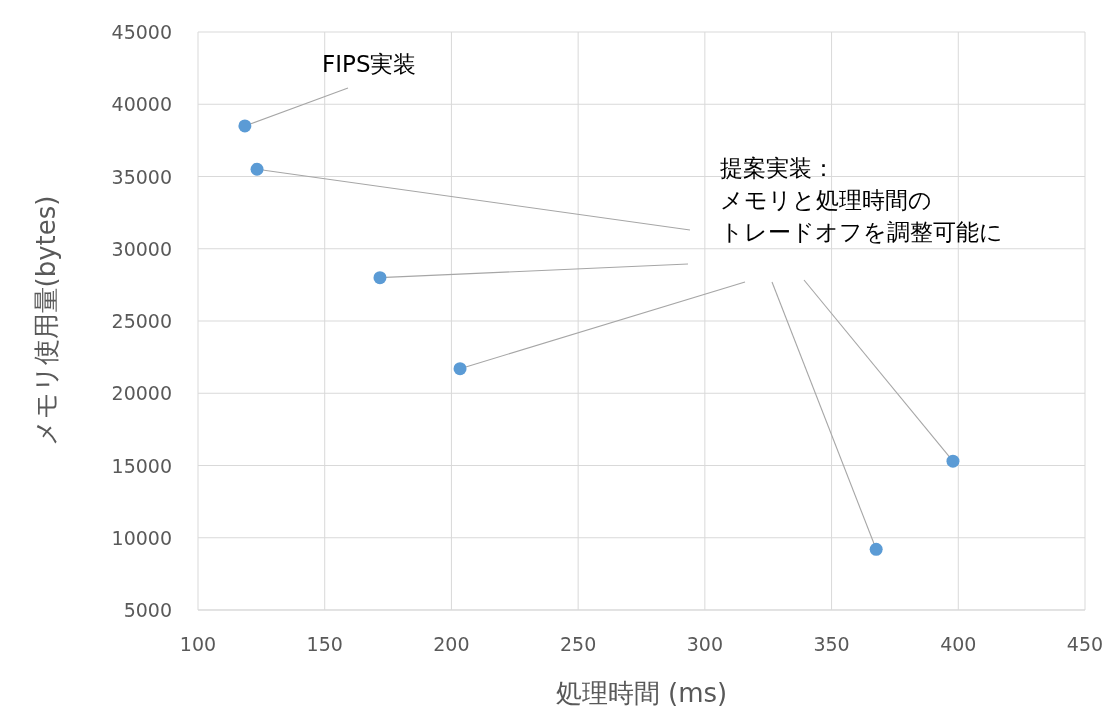 The width and height of the screenshot is (1110, 724). Describe the element at coordinates (958, 644) in the screenshot. I see `x-tick-label: 400` at that location.